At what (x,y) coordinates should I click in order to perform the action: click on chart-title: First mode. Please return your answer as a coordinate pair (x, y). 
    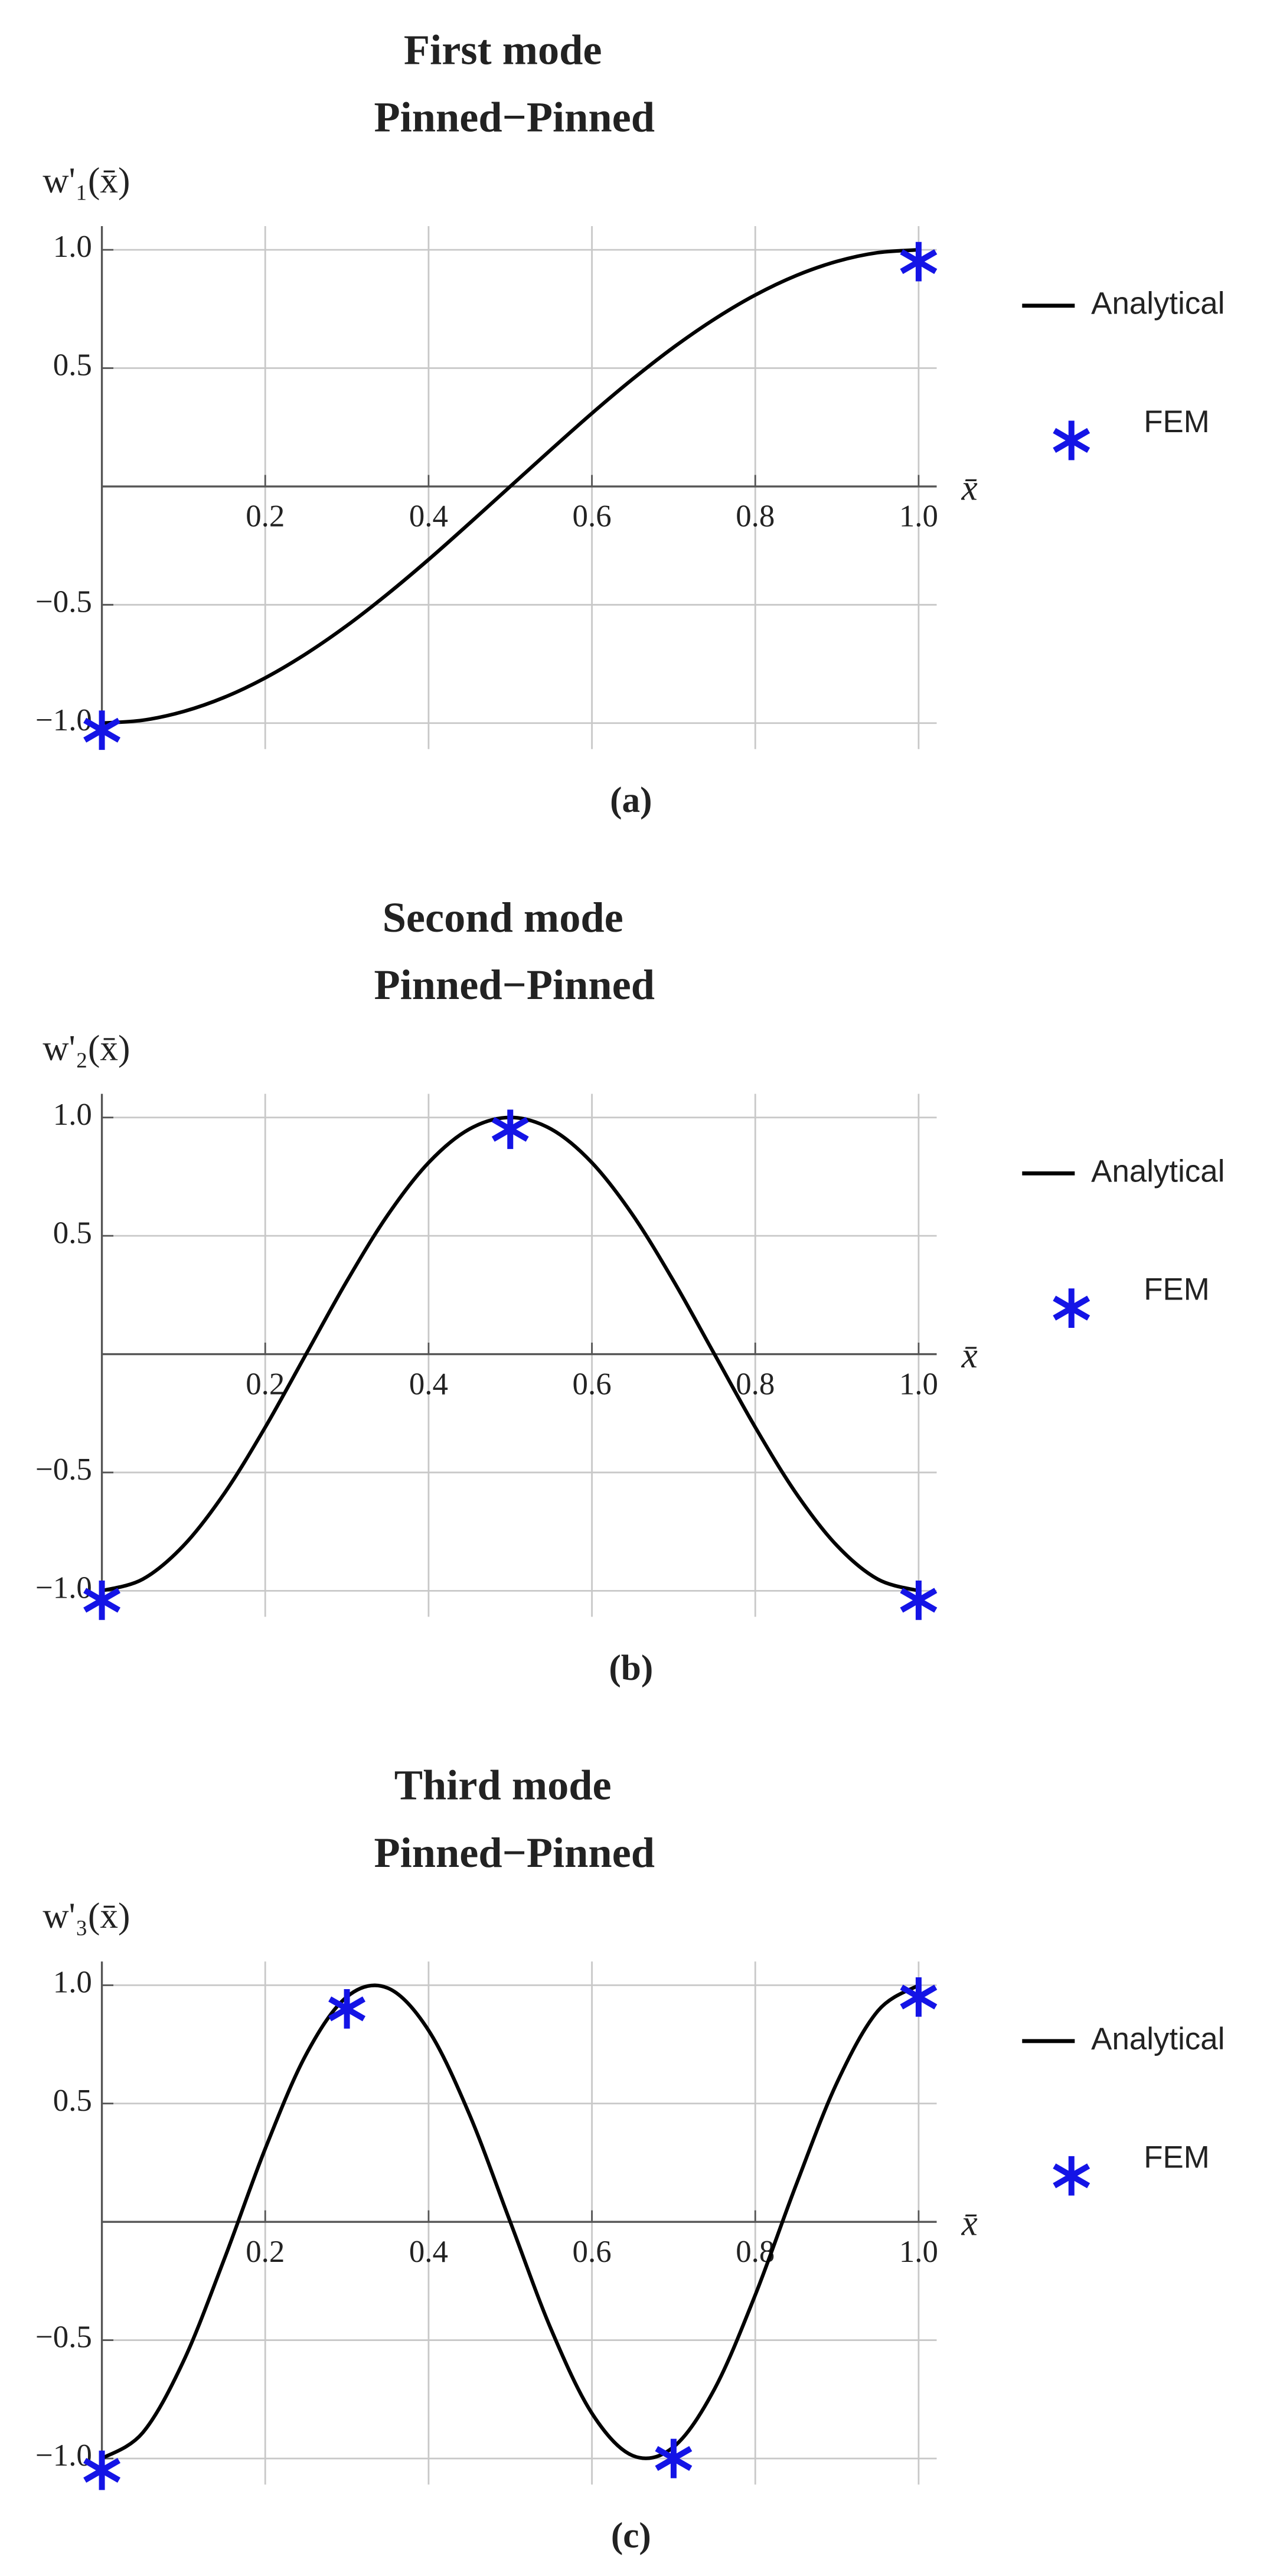
    Looking at the image, I should click on (503, 49).